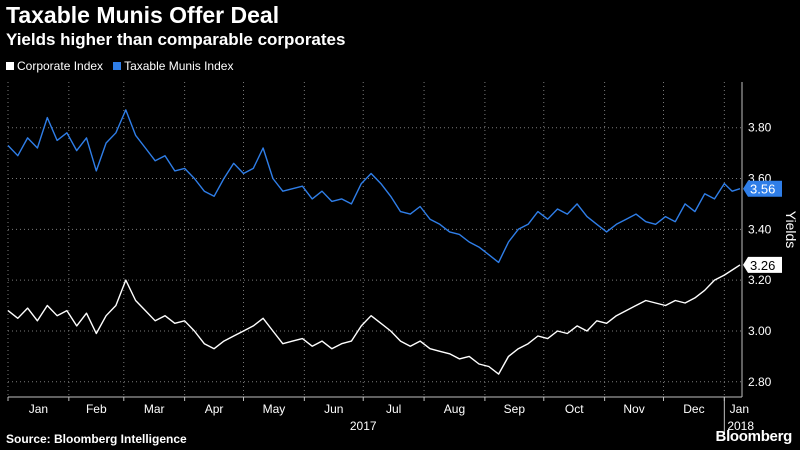 The width and height of the screenshot is (800, 450). Describe the element at coordinates (633, 409) in the screenshot. I see `x-tick-label: Nov` at that location.